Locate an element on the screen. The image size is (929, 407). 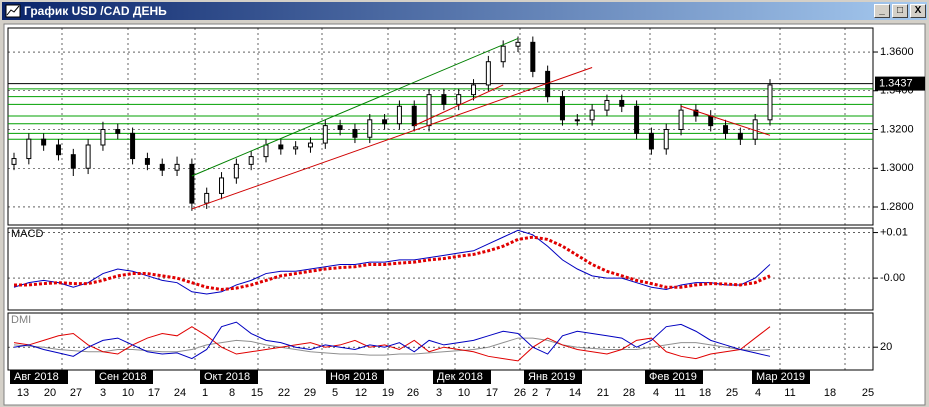
minimize-button: _ is located at coordinates (882, 11).